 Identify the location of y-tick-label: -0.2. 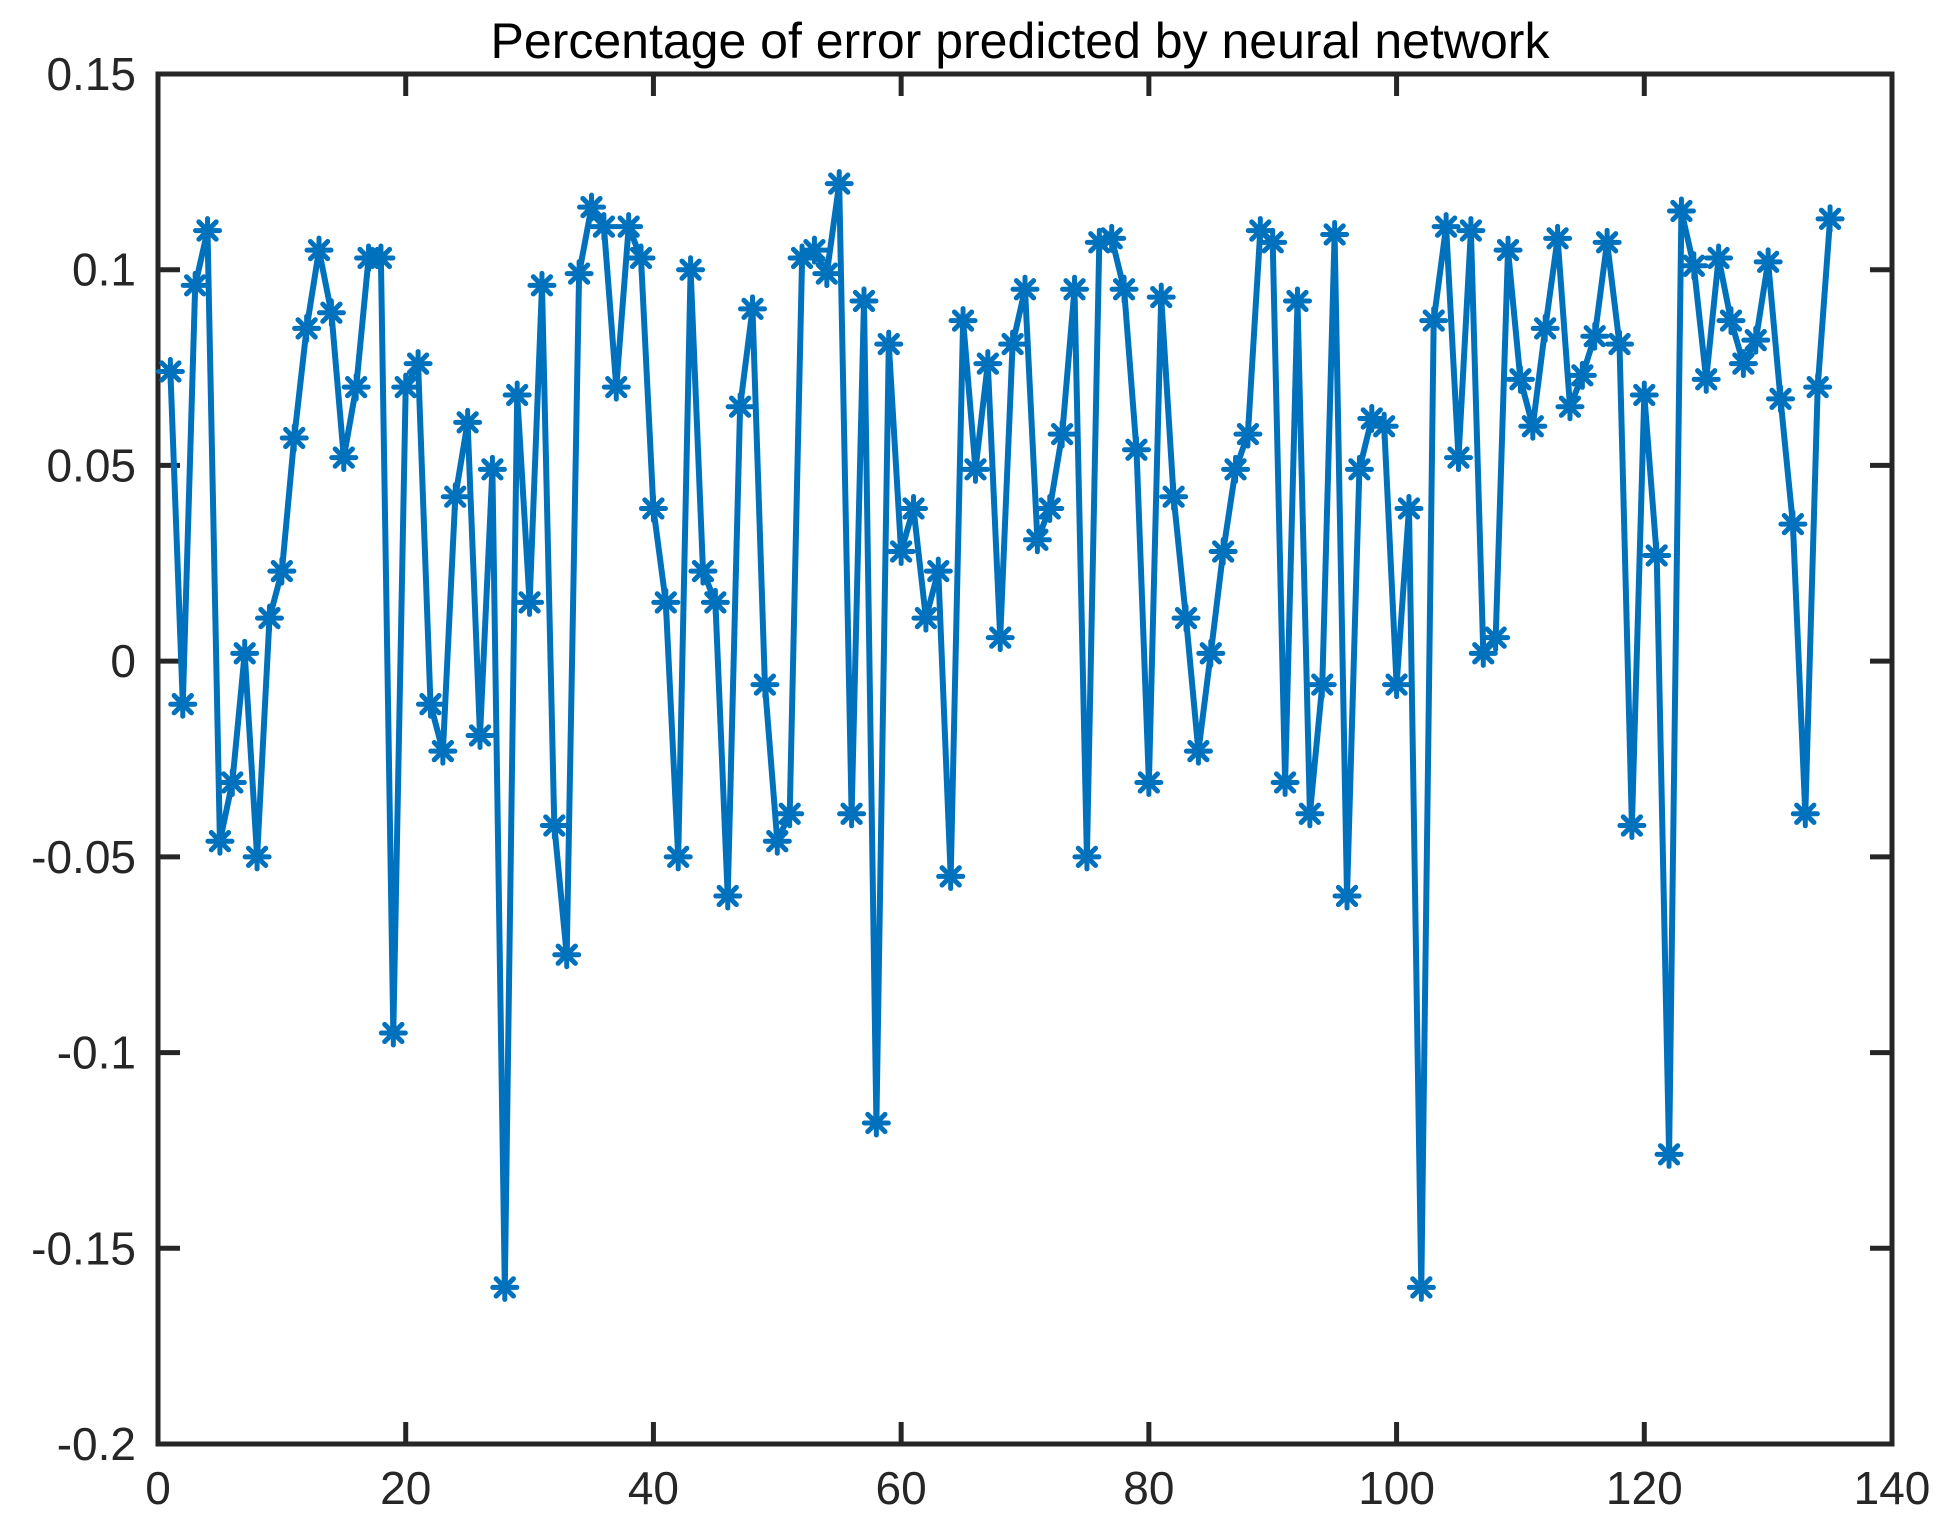
(96, 1444).